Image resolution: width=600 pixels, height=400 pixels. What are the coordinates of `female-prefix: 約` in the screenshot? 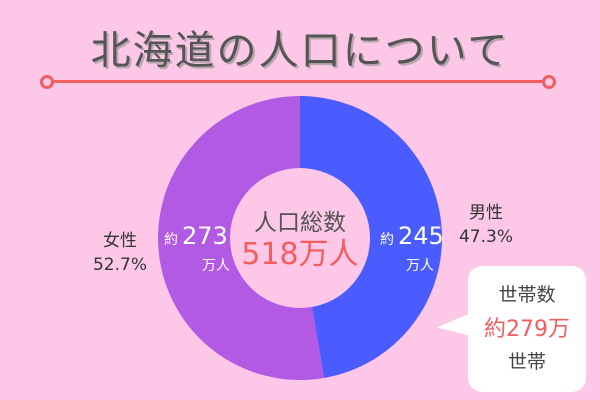 It's located at (171, 240).